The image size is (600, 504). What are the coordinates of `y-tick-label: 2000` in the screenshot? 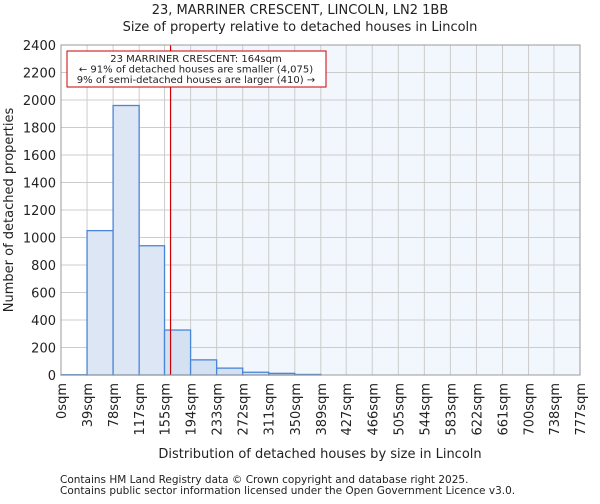 It's located at (39, 101).